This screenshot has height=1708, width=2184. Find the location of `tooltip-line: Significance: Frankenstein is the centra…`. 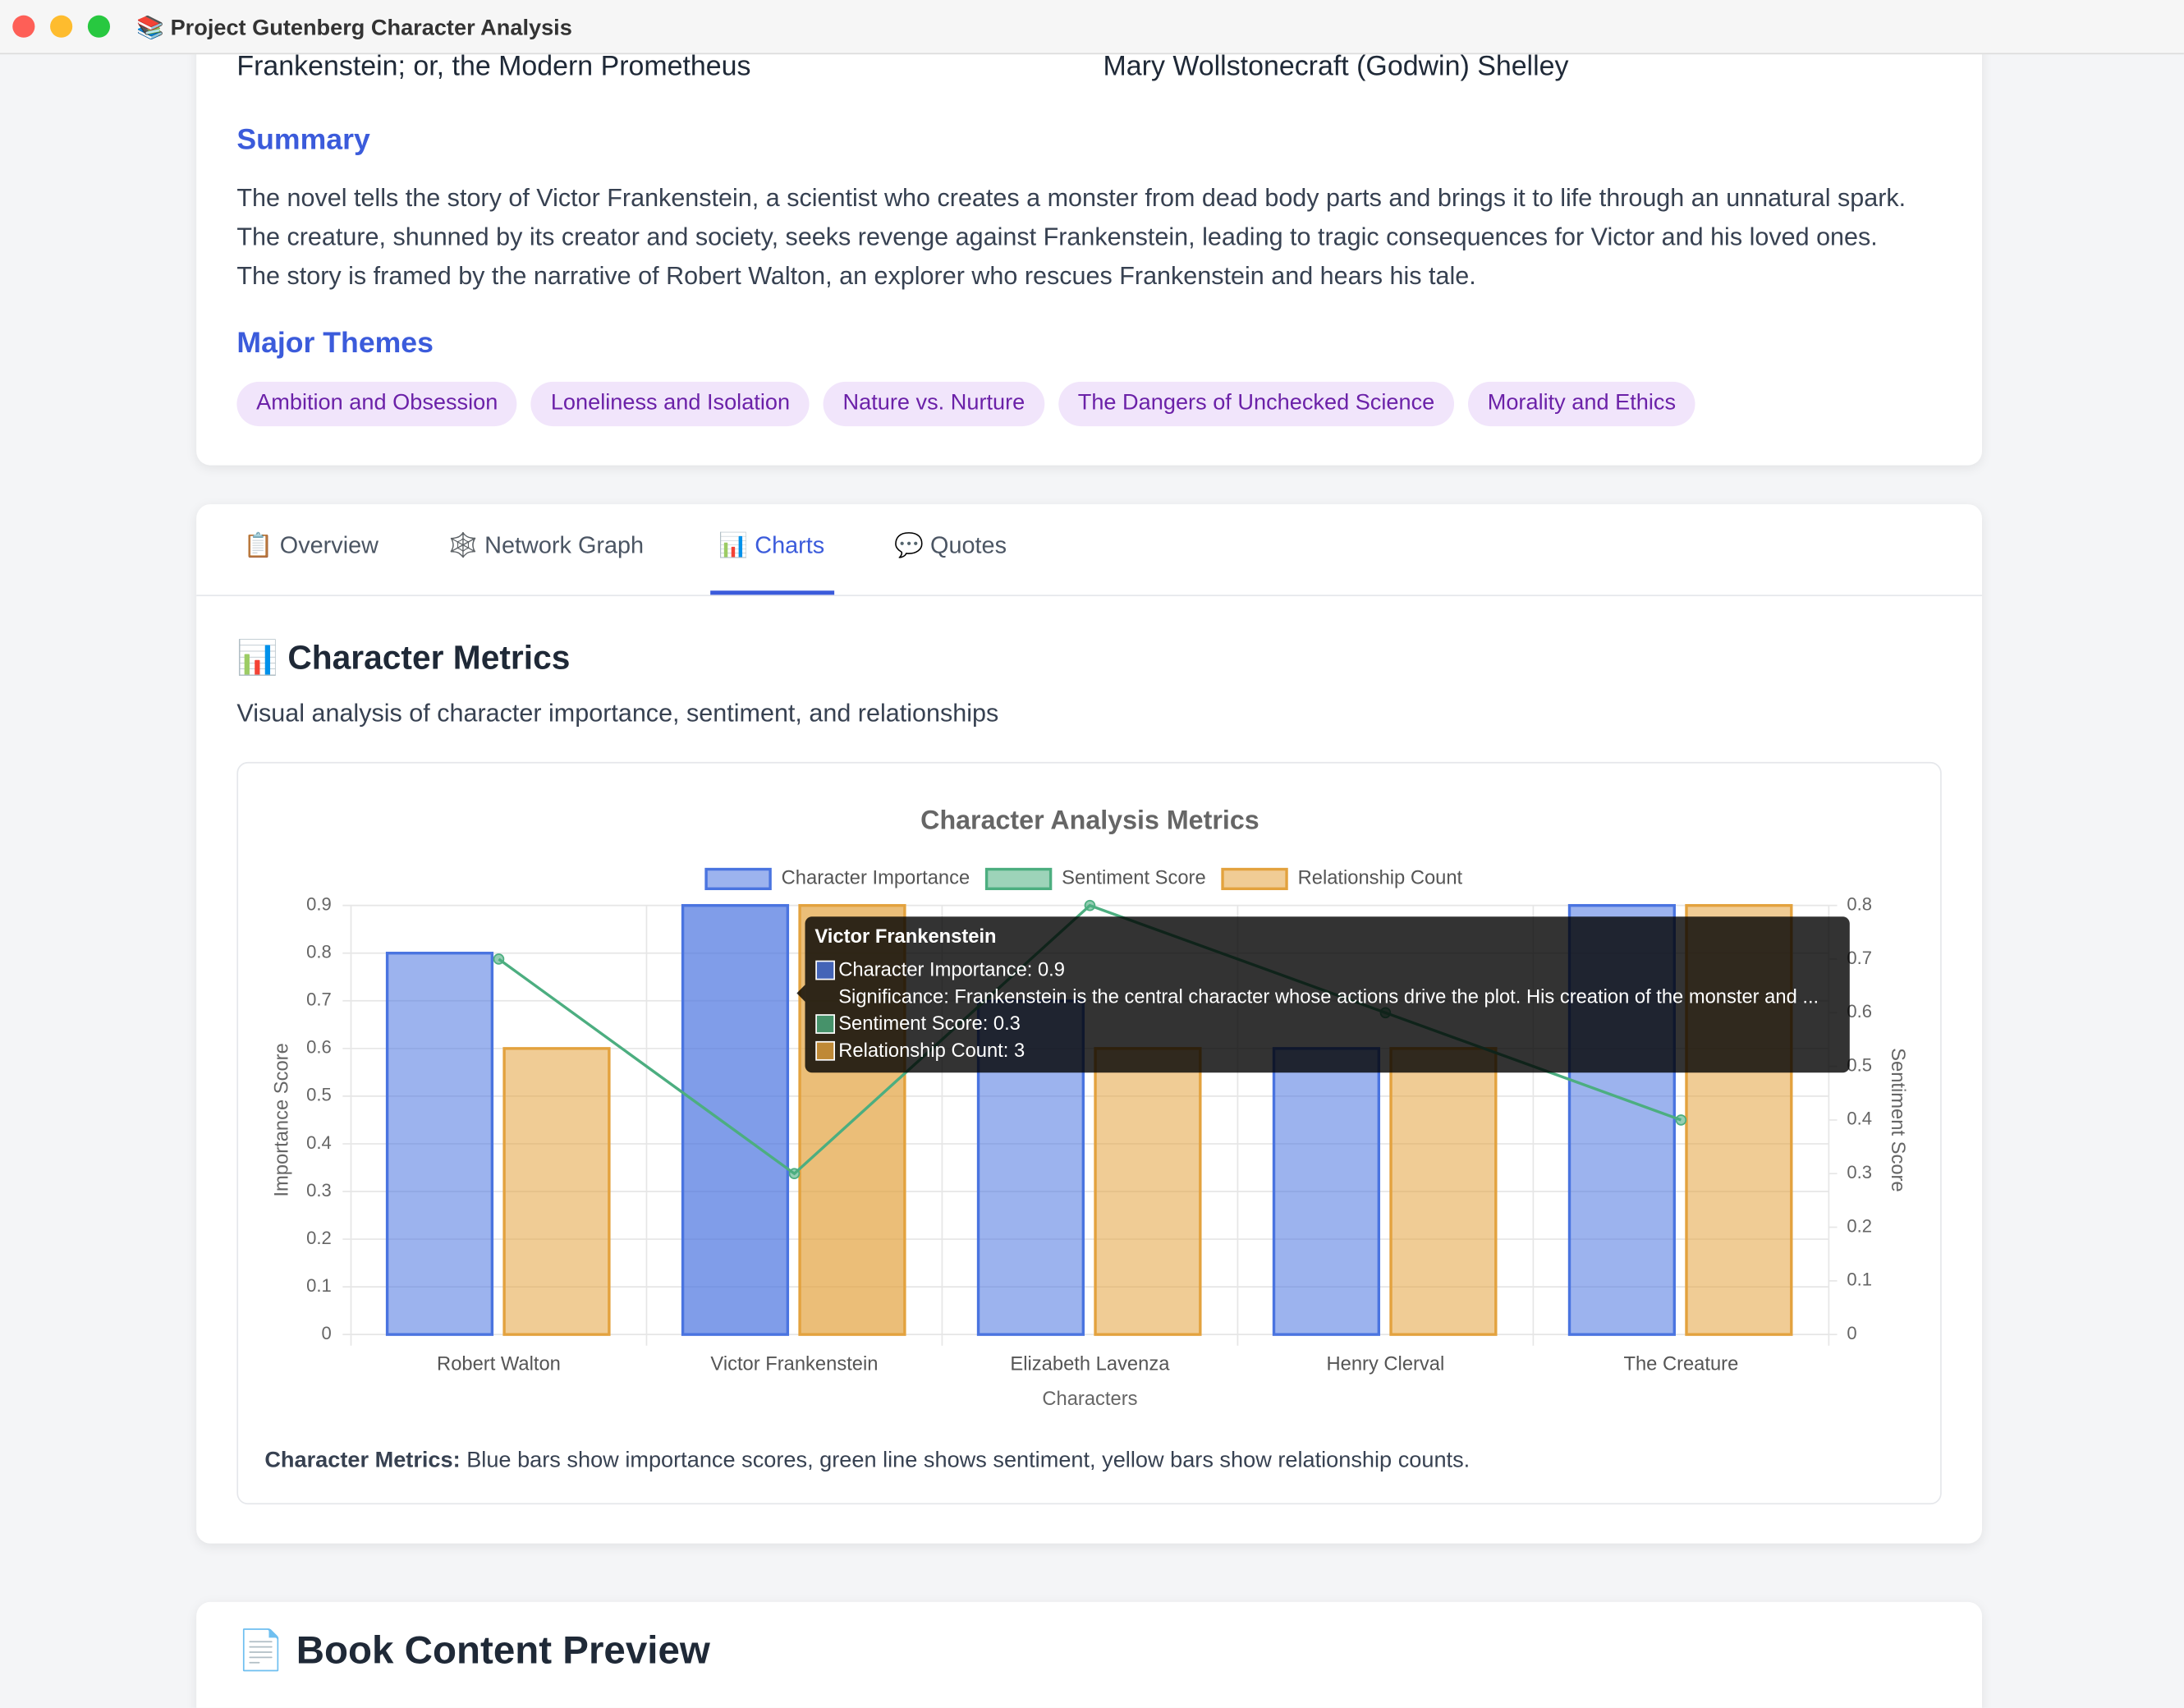

tooltip-line: Significance: Frankenstein is the centra… is located at coordinates (1328, 997).